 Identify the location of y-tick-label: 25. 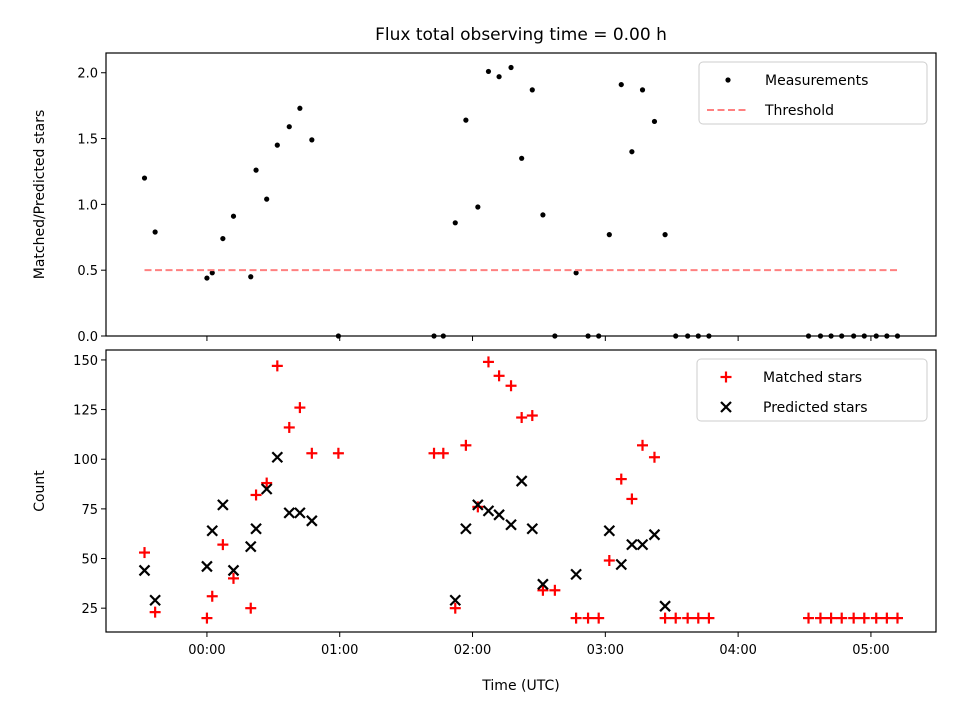
(89, 609).